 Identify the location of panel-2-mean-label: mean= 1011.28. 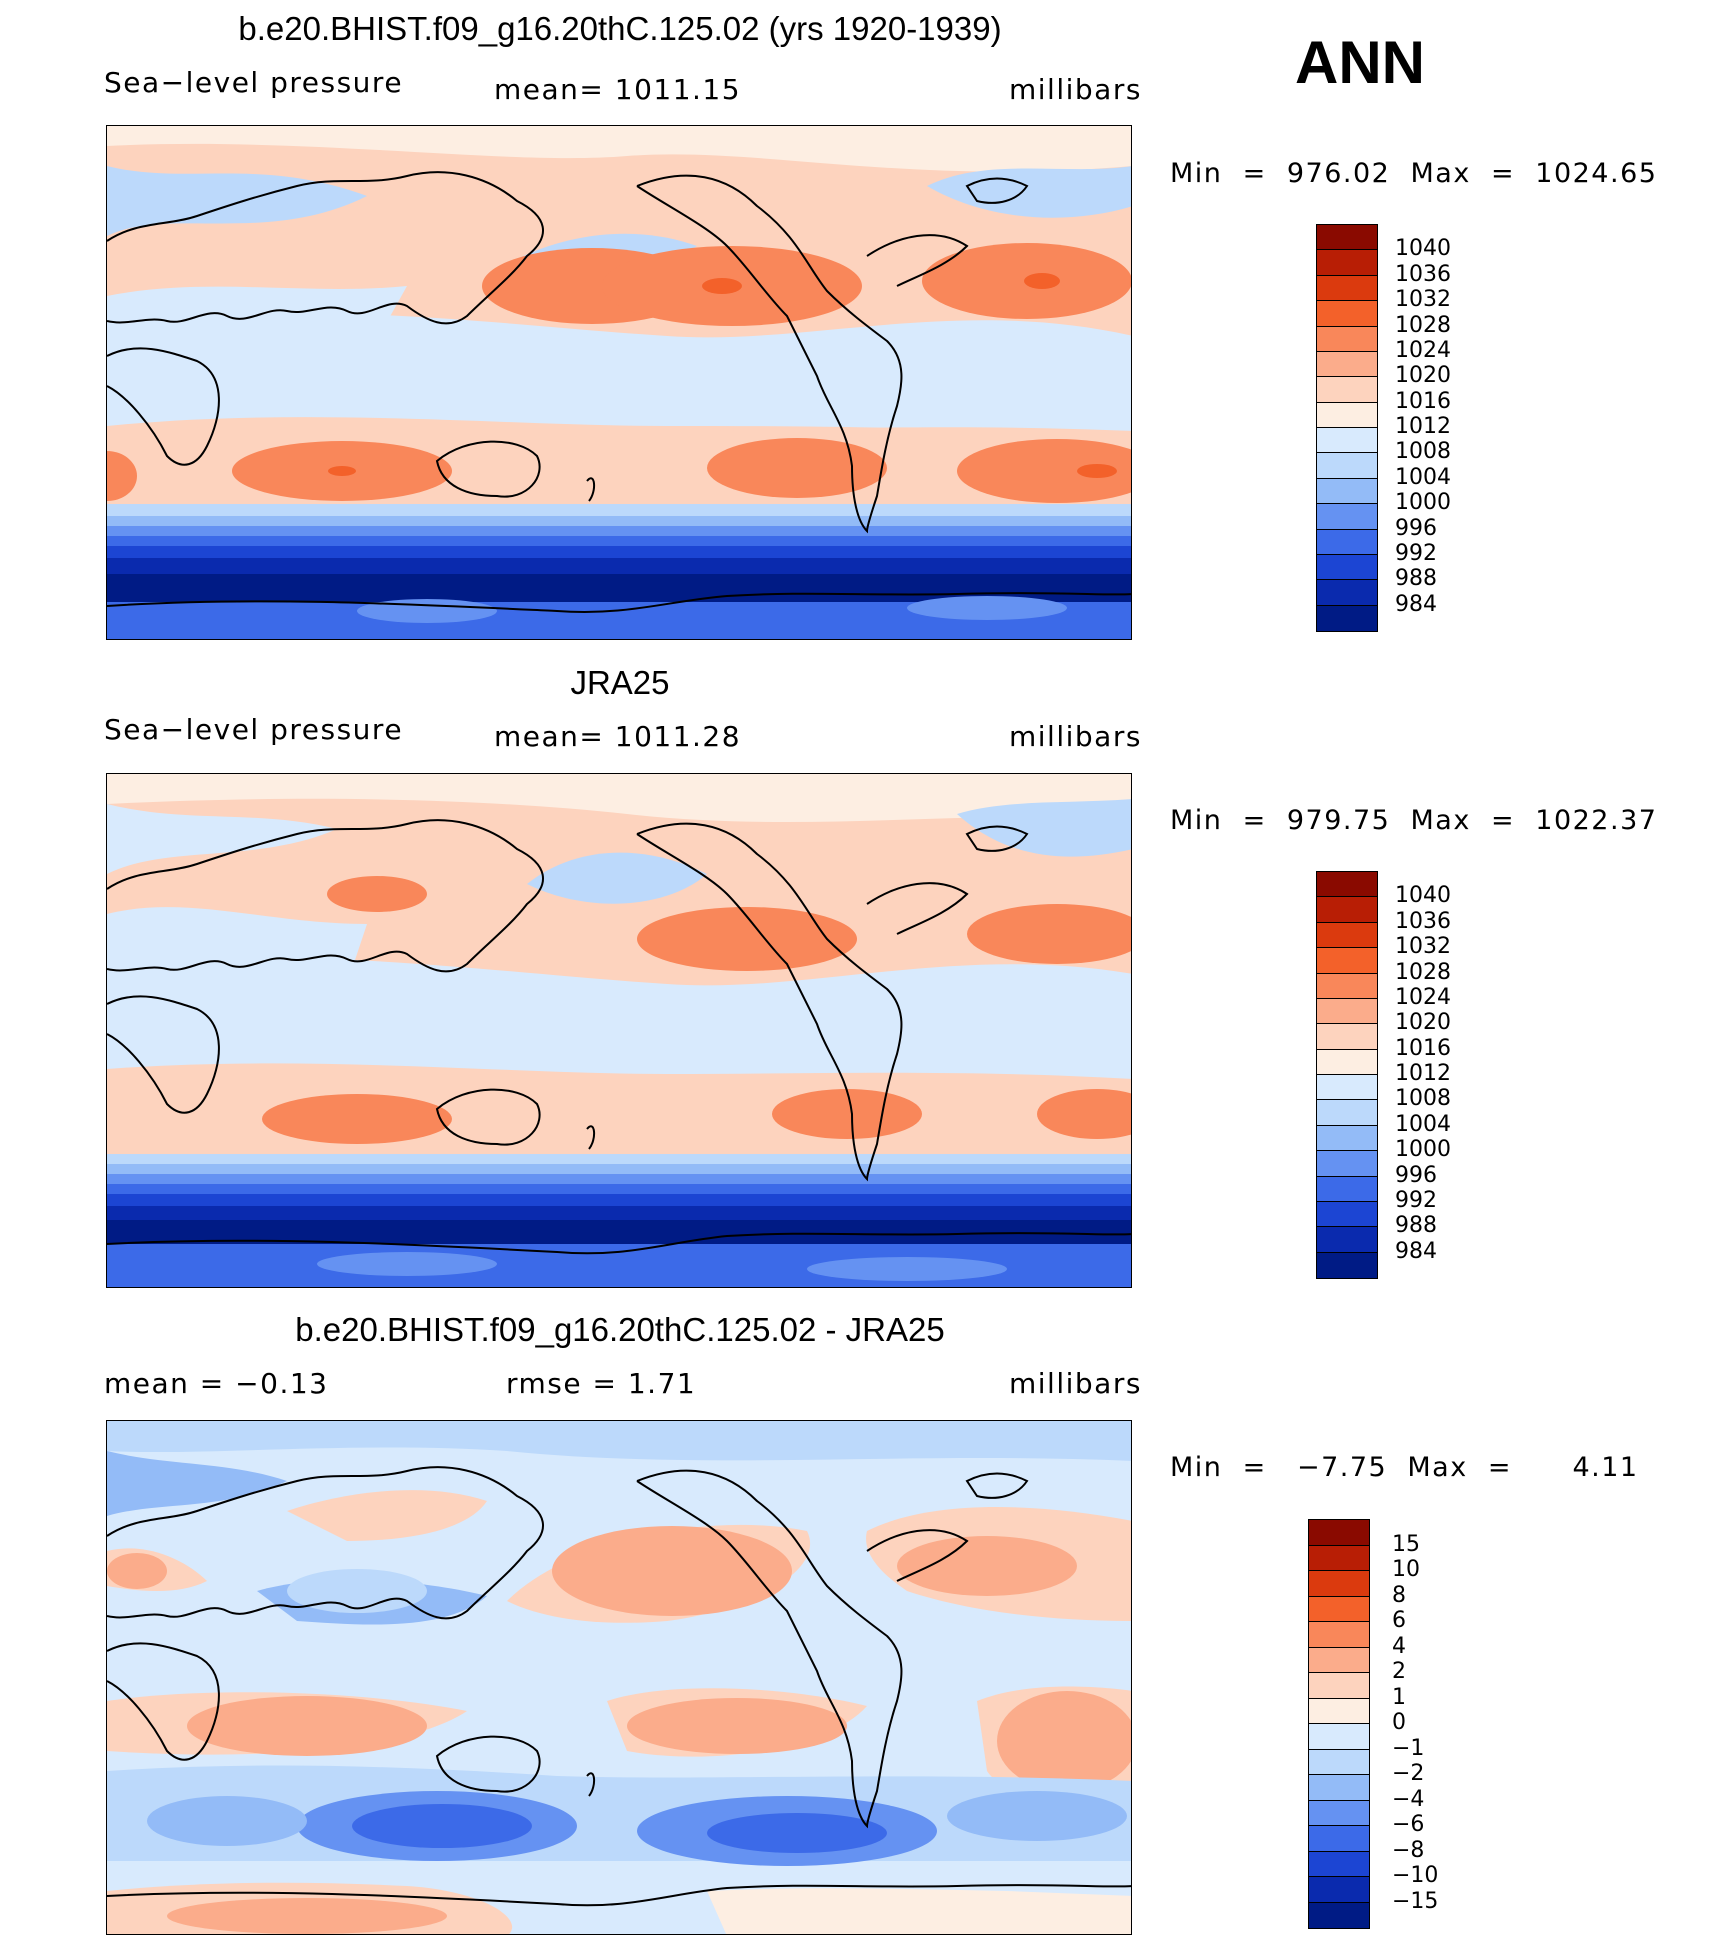
(618, 736).